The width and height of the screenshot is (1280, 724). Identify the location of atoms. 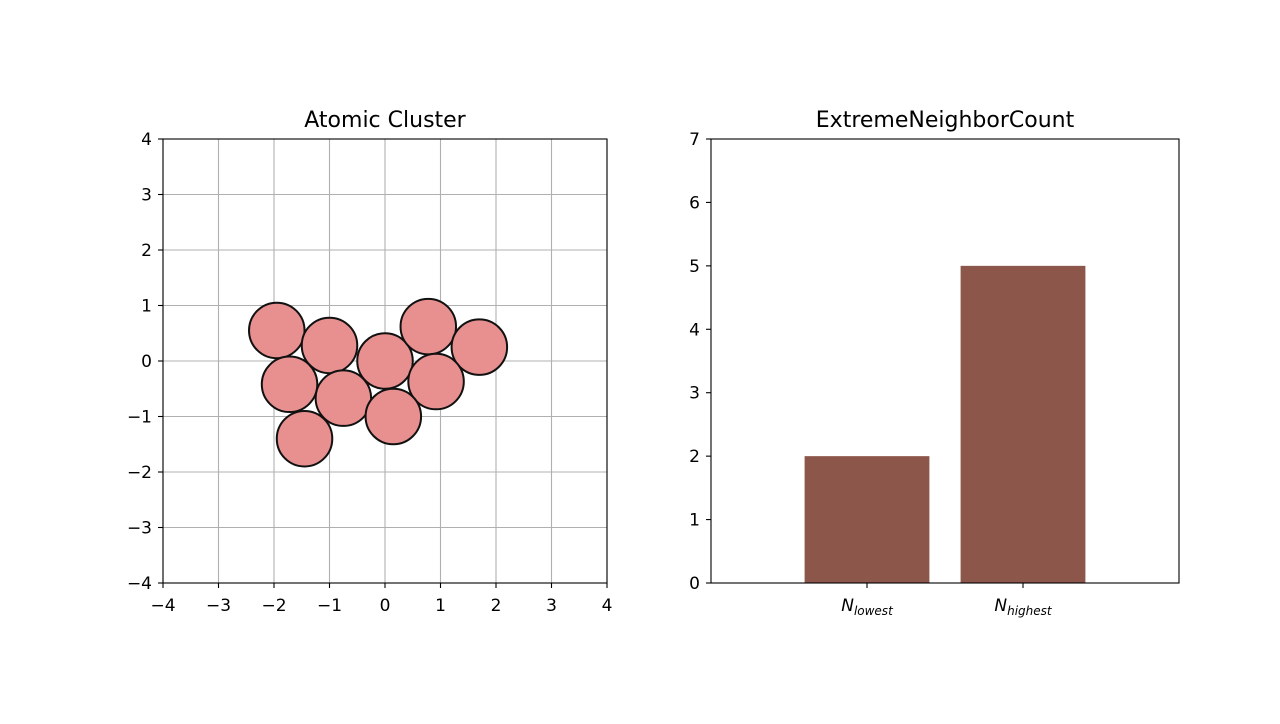
(378, 382).